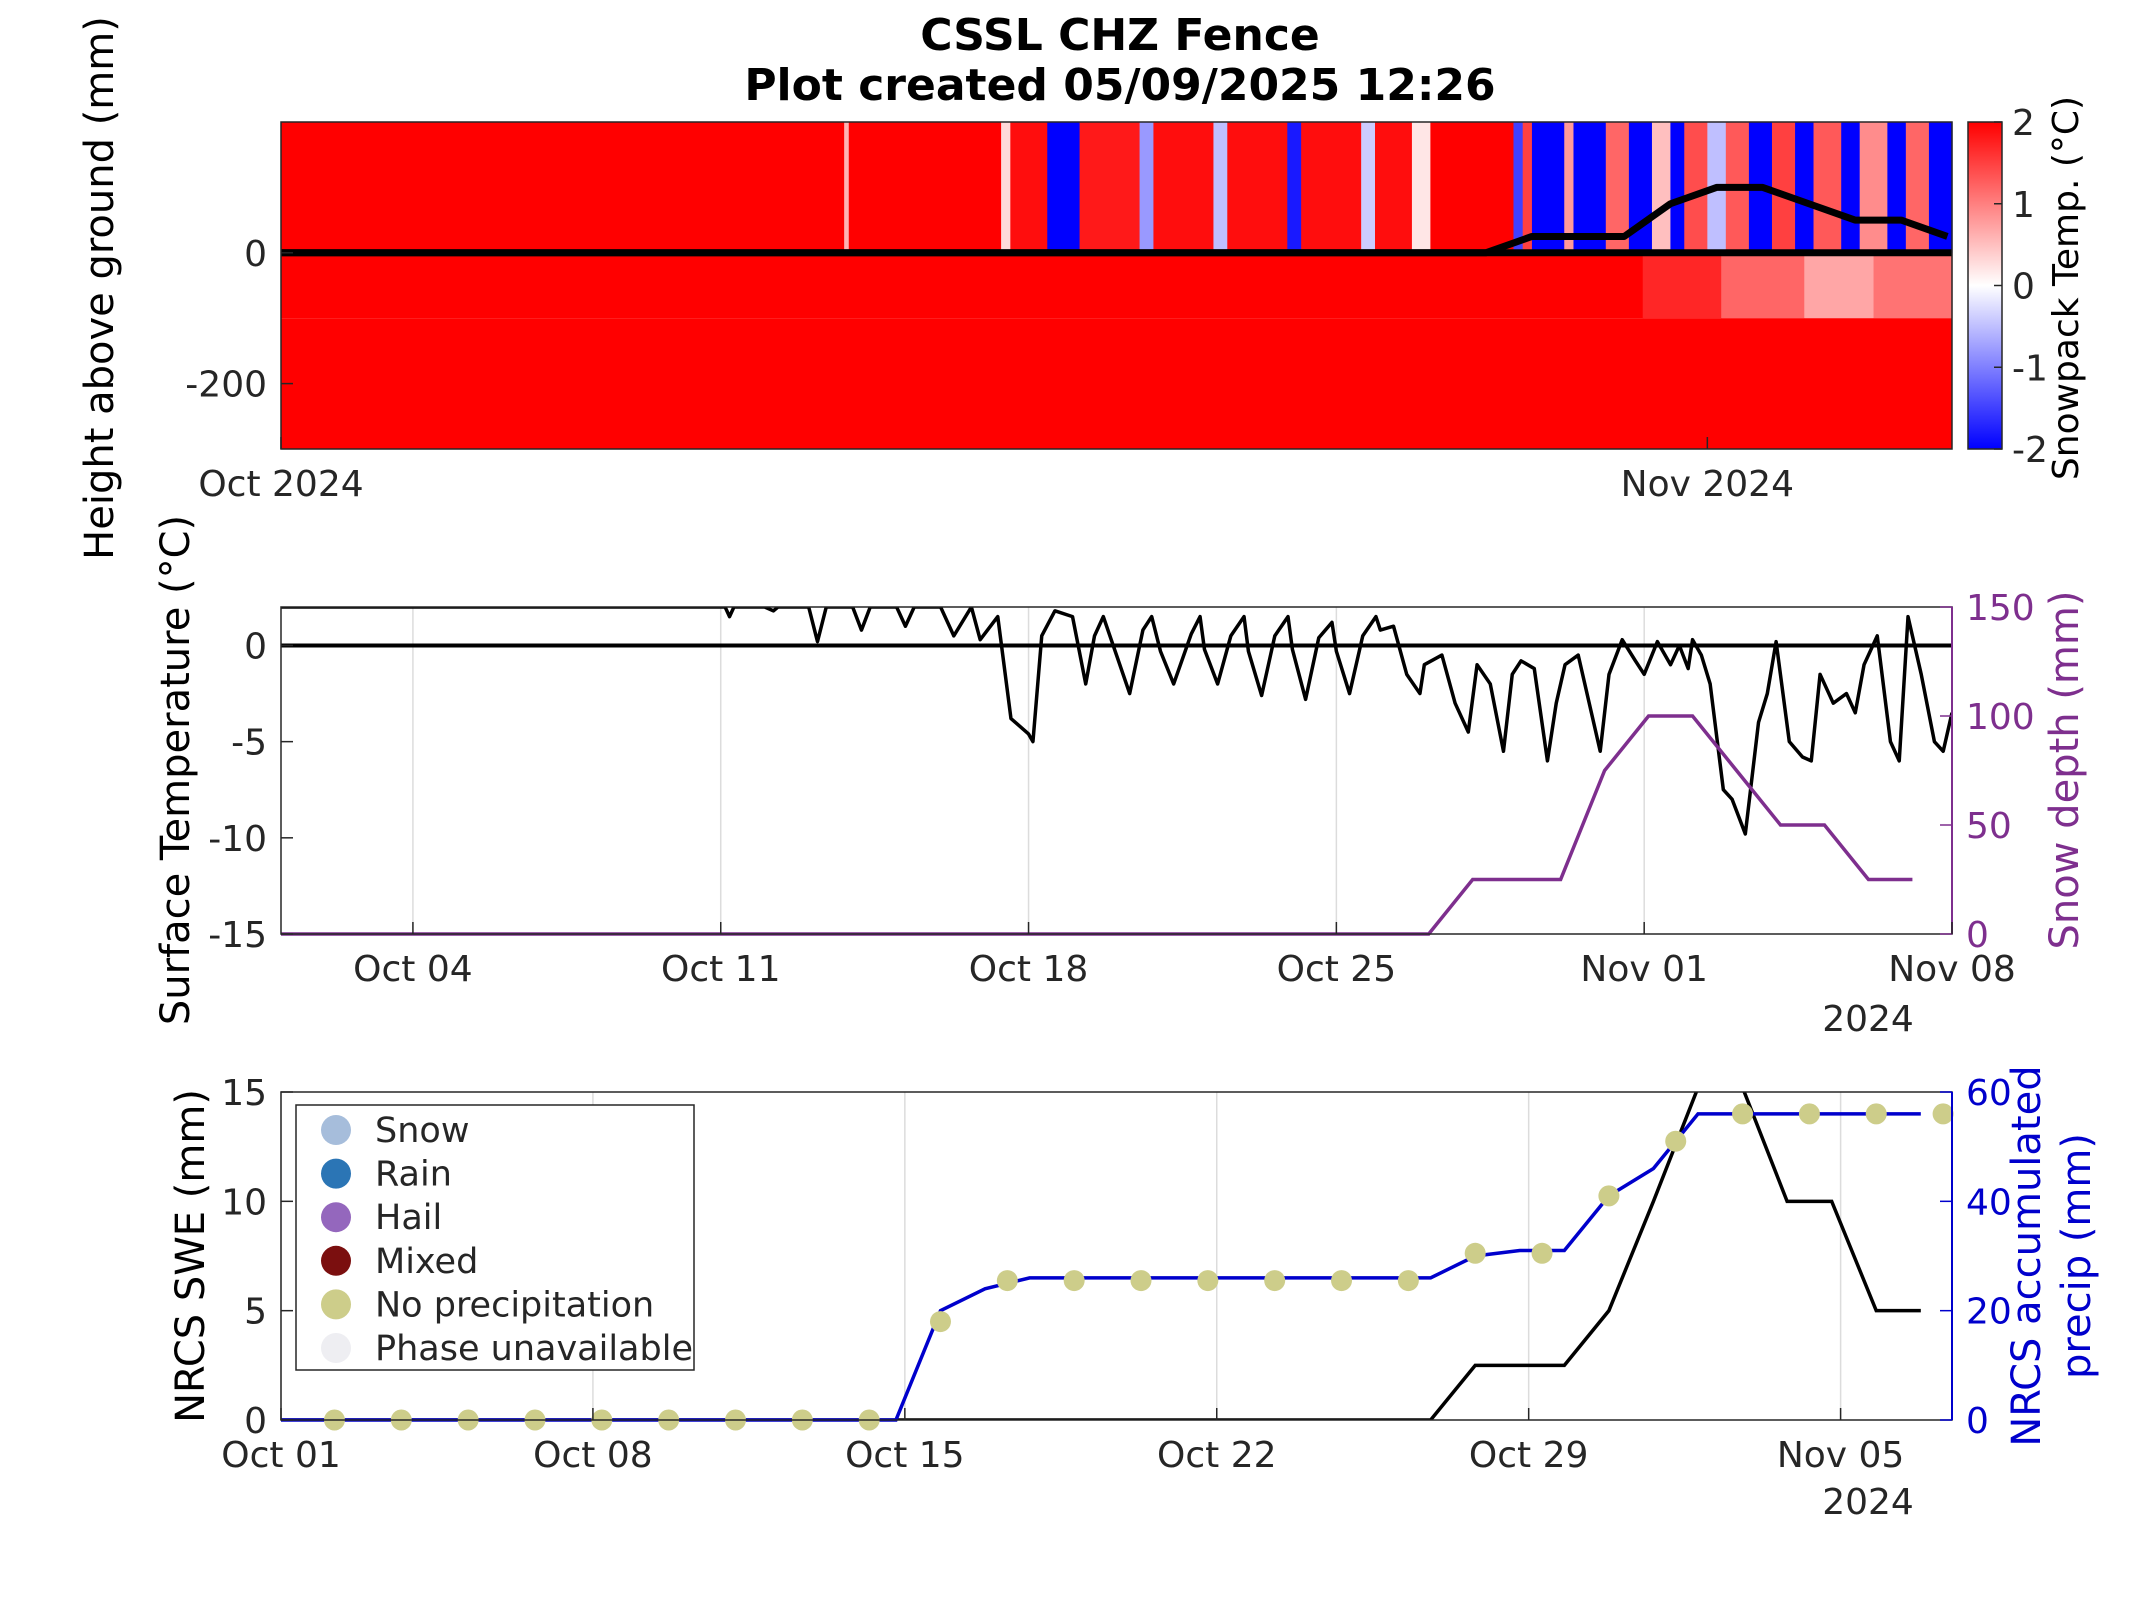 The image size is (2133, 1600). I want to click on precip-ytick-label-1: 40, so click(1989, 1202).